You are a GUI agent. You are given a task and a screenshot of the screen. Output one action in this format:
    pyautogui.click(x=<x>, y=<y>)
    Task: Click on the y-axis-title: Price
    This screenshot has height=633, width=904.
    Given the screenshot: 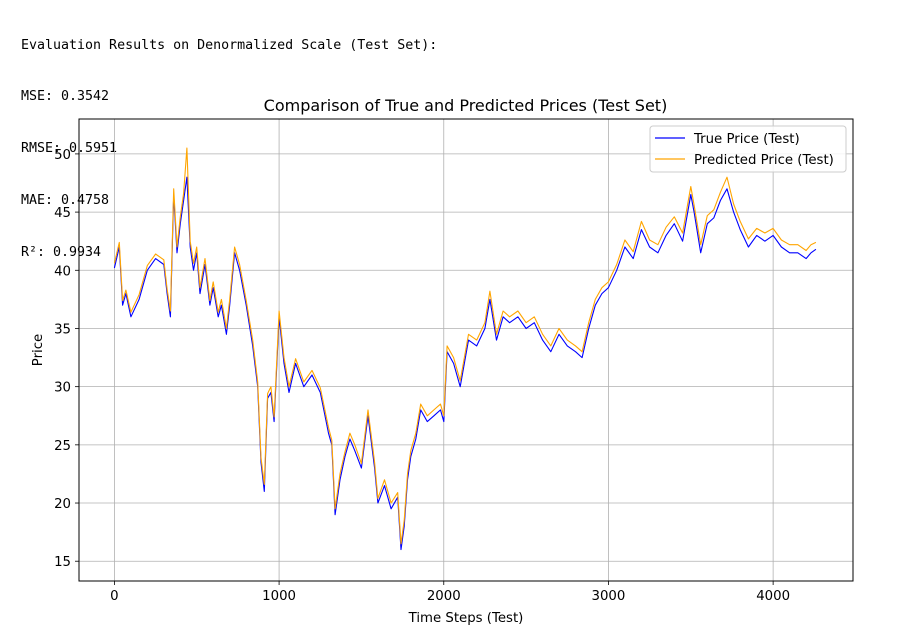 What is the action you would take?
    pyautogui.click(x=38, y=350)
    